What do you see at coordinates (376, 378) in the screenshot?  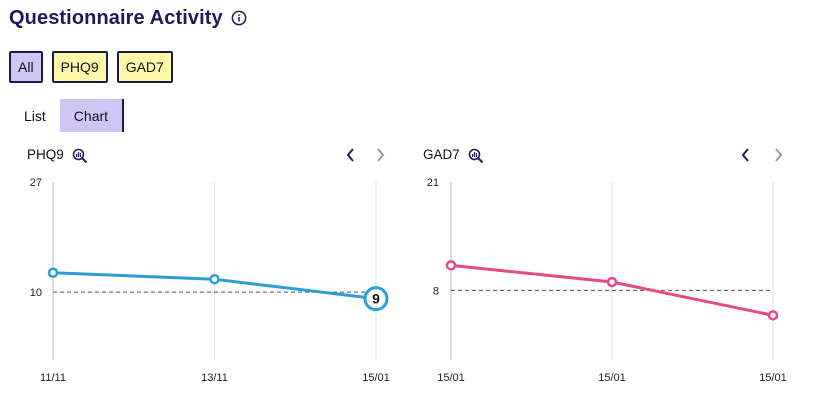 I see `phq9-x-tick-label: 15/01` at bounding box center [376, 378].